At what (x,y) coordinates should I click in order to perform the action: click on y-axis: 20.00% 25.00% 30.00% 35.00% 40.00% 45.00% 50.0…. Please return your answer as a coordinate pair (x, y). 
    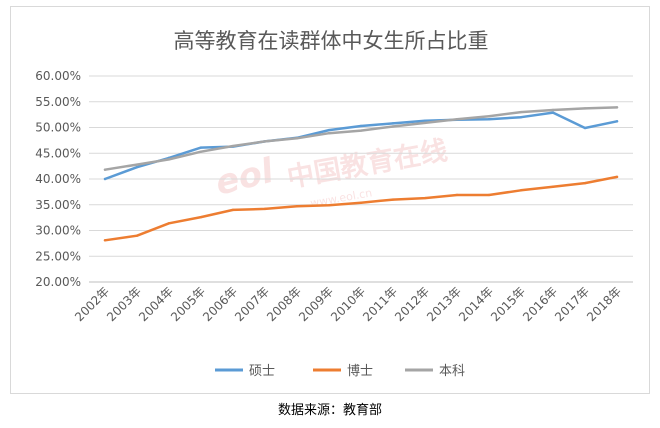
    Looking at the image, I should click on (58, 179).